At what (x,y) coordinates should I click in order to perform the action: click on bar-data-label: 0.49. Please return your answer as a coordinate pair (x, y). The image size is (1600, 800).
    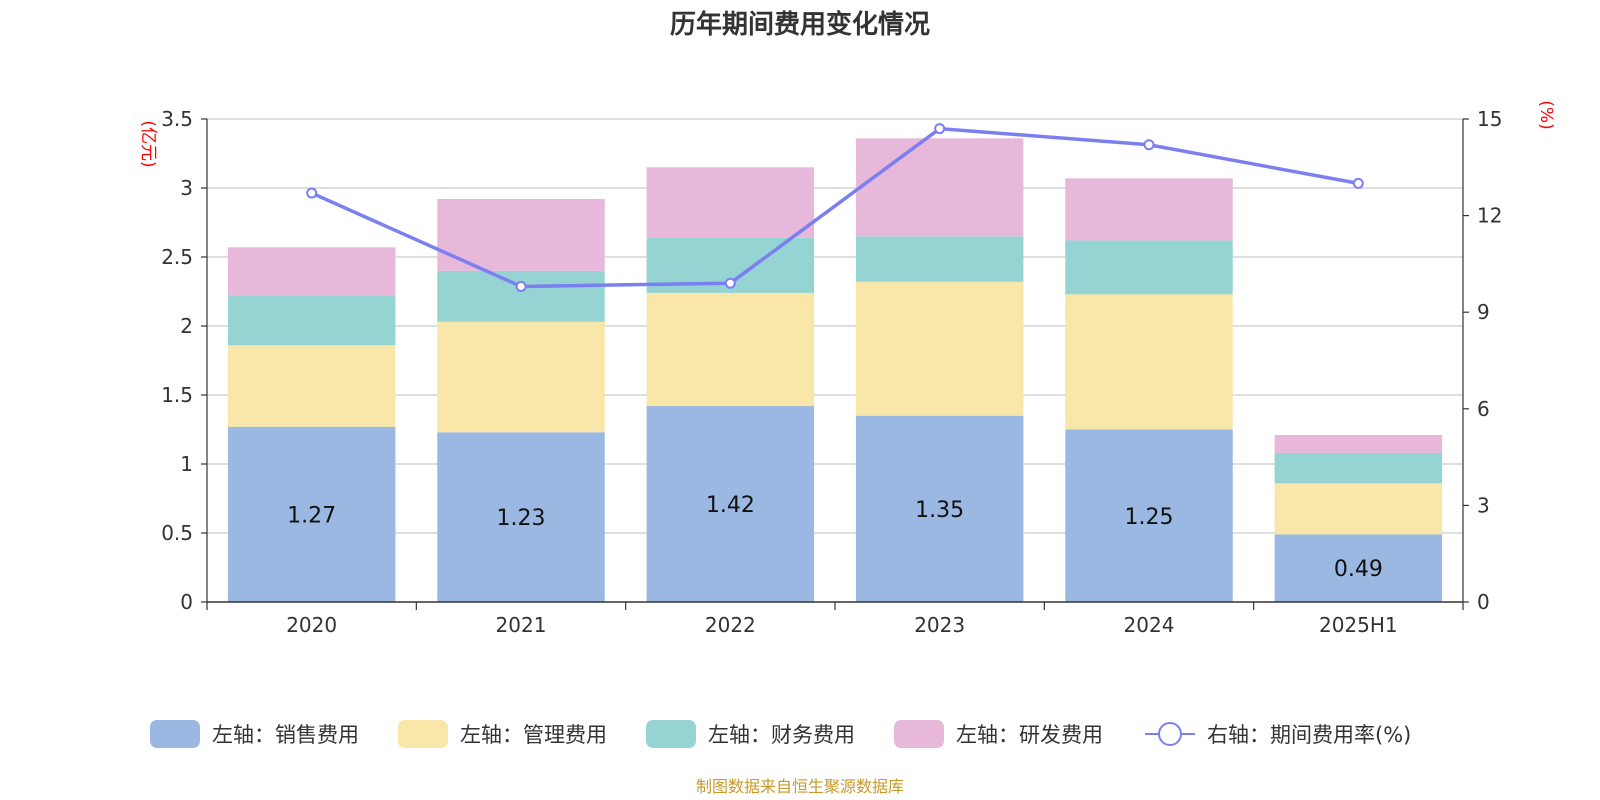
    Looking at the image, I should click on (1358, 569).